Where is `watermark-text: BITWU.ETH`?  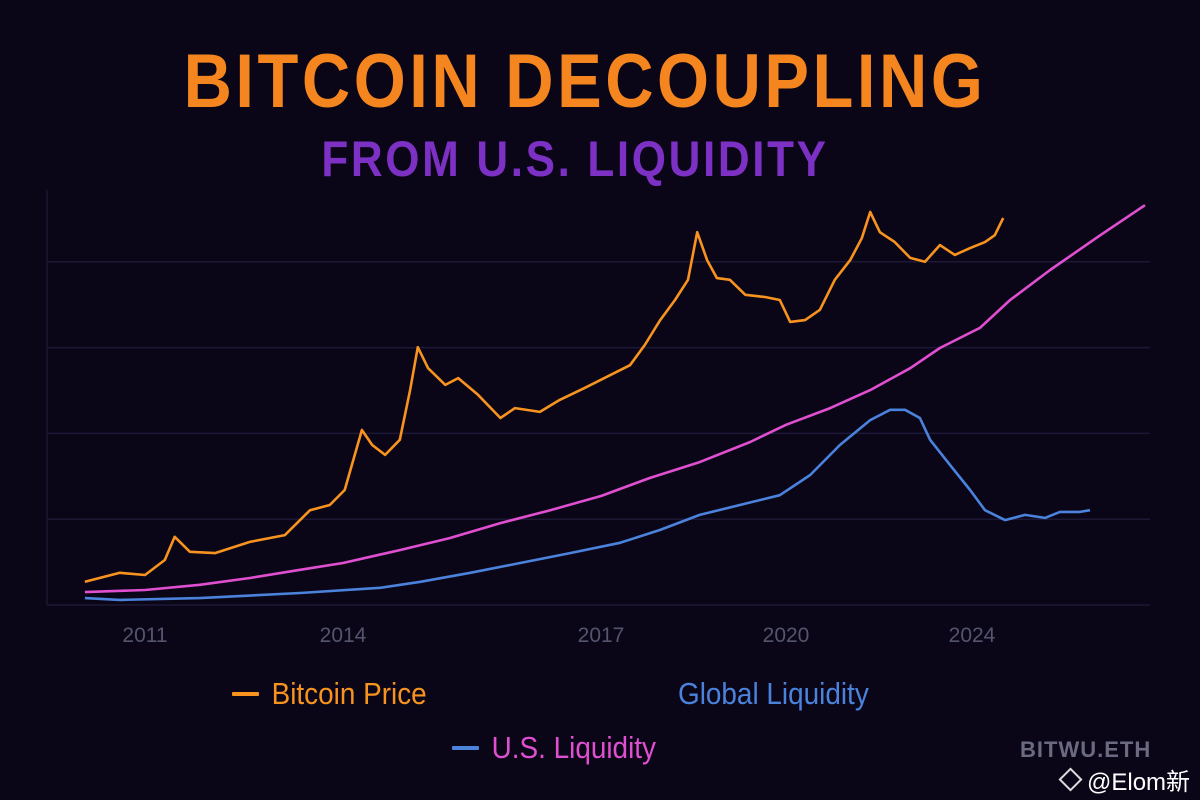
watermark-text: BITWU.ETH is located at coordinates (1086, 749).